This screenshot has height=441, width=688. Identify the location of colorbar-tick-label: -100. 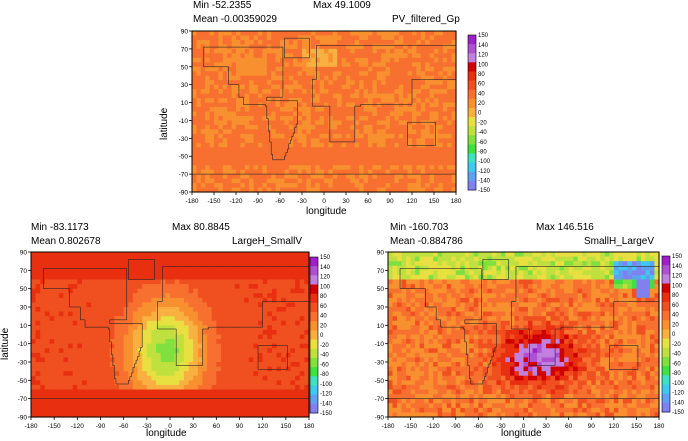
(484, 162).